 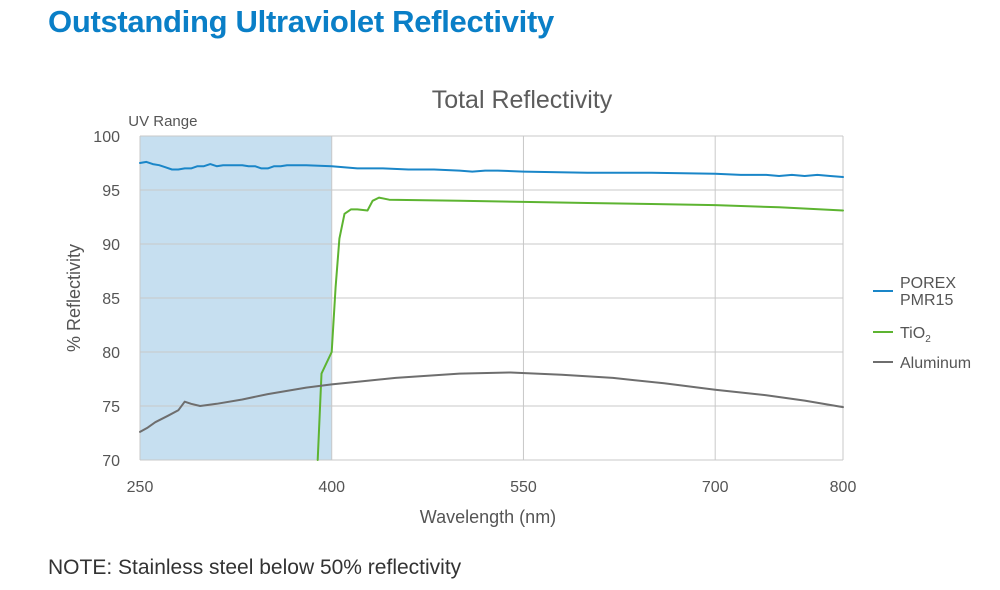 I want to click on x-axis-ticks: 250 400 550 700 800, so click(x=492, y=487).